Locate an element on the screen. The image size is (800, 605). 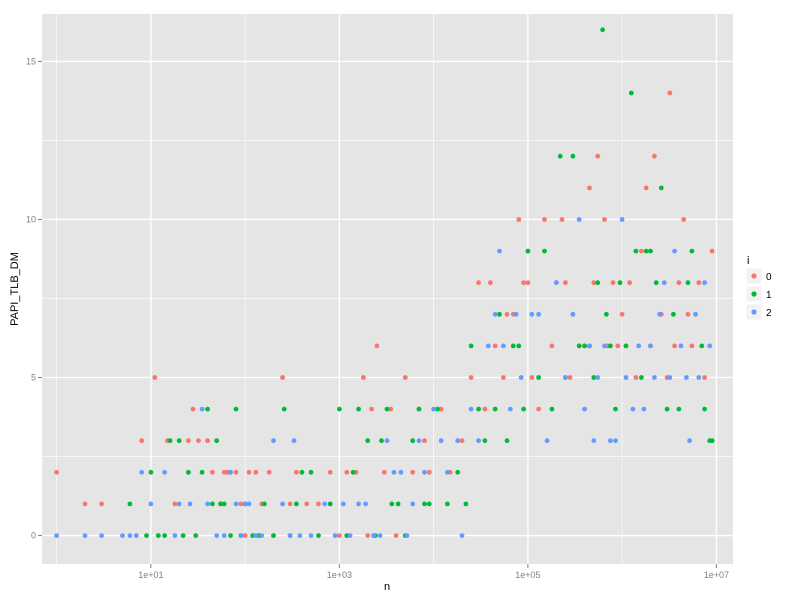
y-axis-ticks: 0 5 10 15 is located at coordinates (34, 298).